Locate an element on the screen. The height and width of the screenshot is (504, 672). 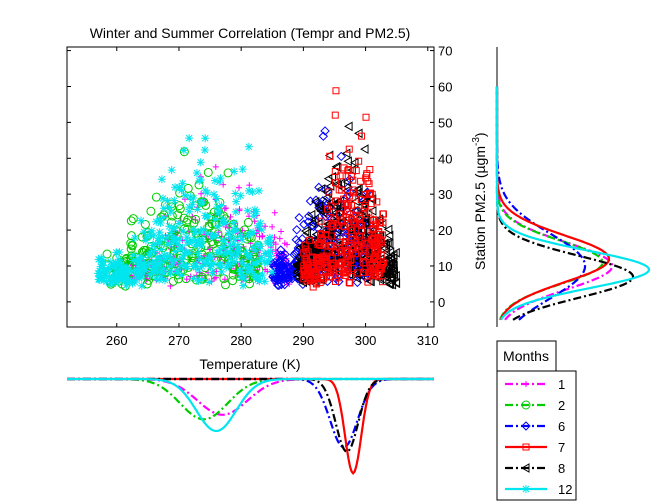
legend-entry-1: 1 is located at coordinates (535, 384).